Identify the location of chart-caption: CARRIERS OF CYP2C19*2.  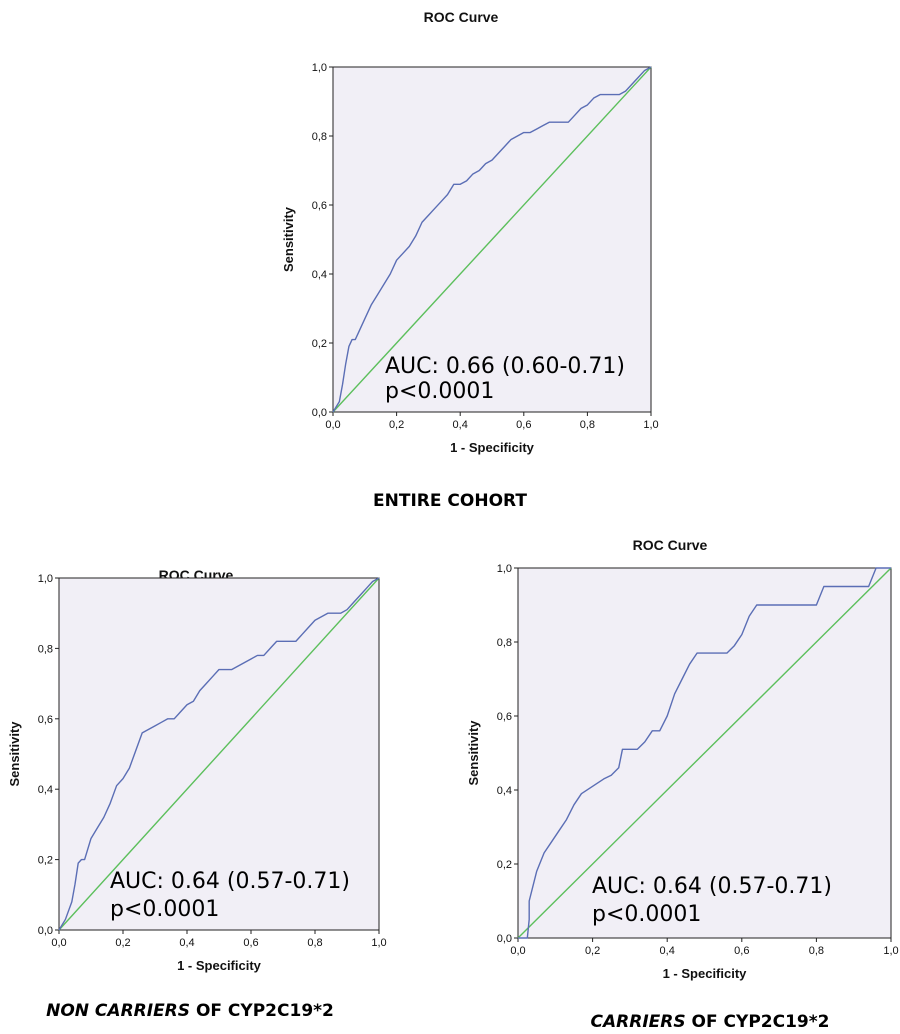
(710, 1022).